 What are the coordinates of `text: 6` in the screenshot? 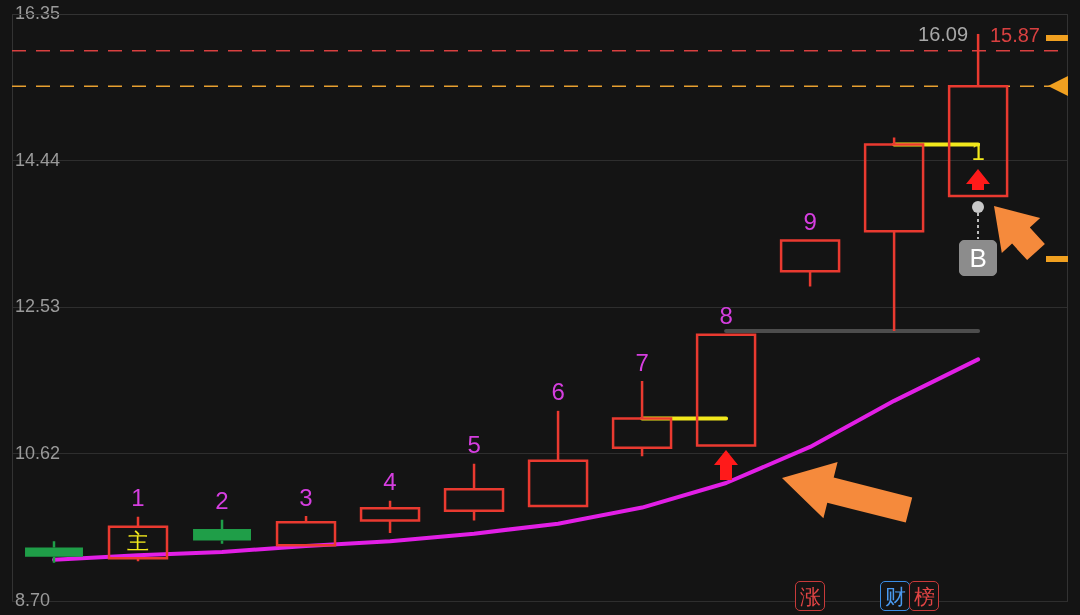 It's located at (558, 392).